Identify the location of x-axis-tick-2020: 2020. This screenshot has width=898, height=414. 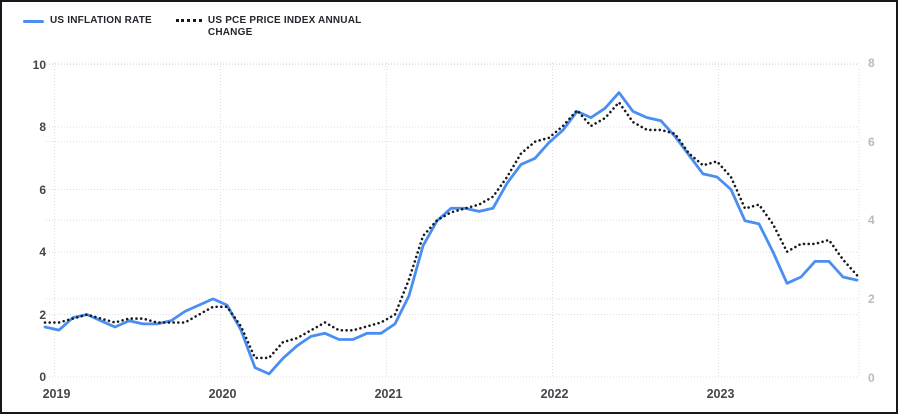
(222, 394).